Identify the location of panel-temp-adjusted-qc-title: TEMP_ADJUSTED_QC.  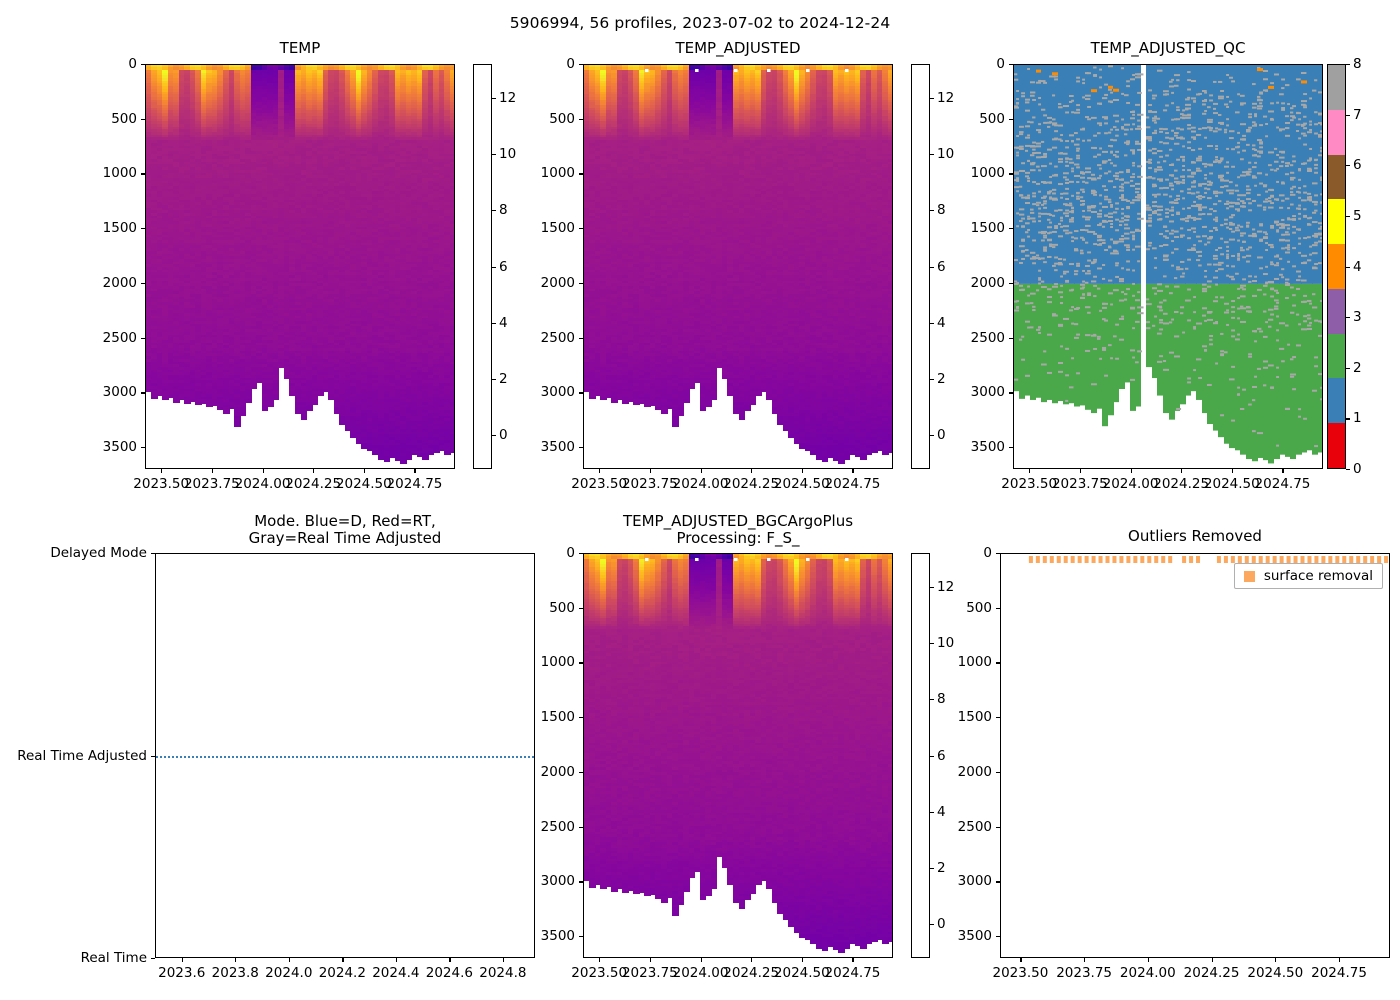
(1168, 48).